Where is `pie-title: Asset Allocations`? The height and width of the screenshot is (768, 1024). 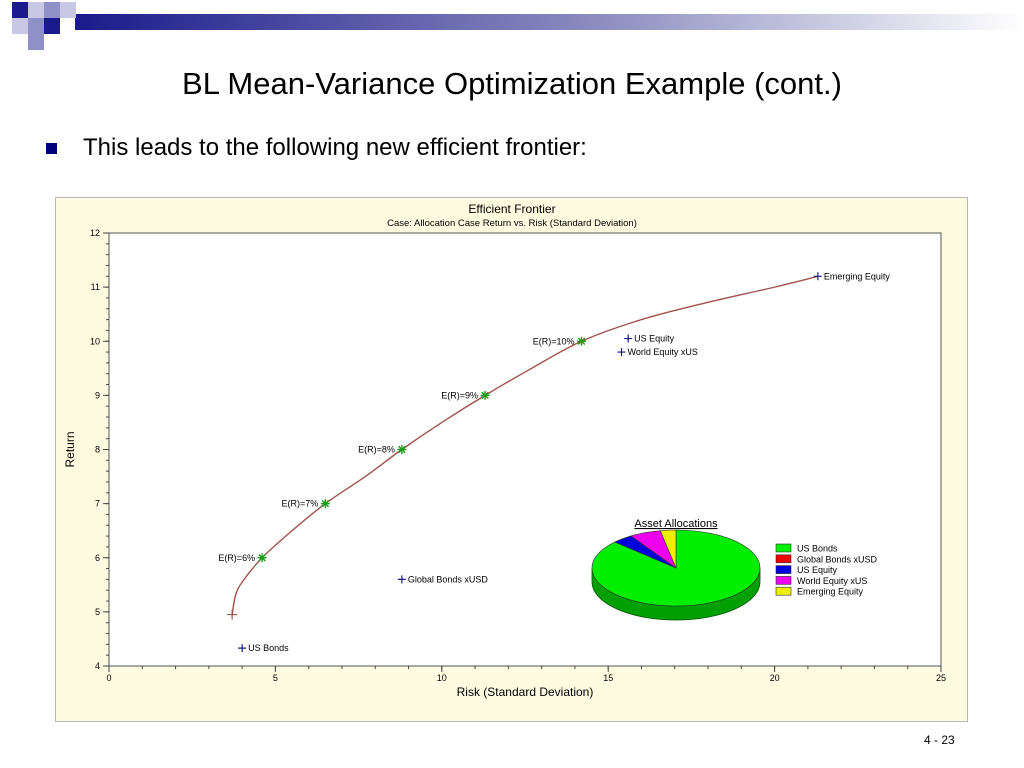 pie-title: Asset Allocations is located at coordinates (676, 524).